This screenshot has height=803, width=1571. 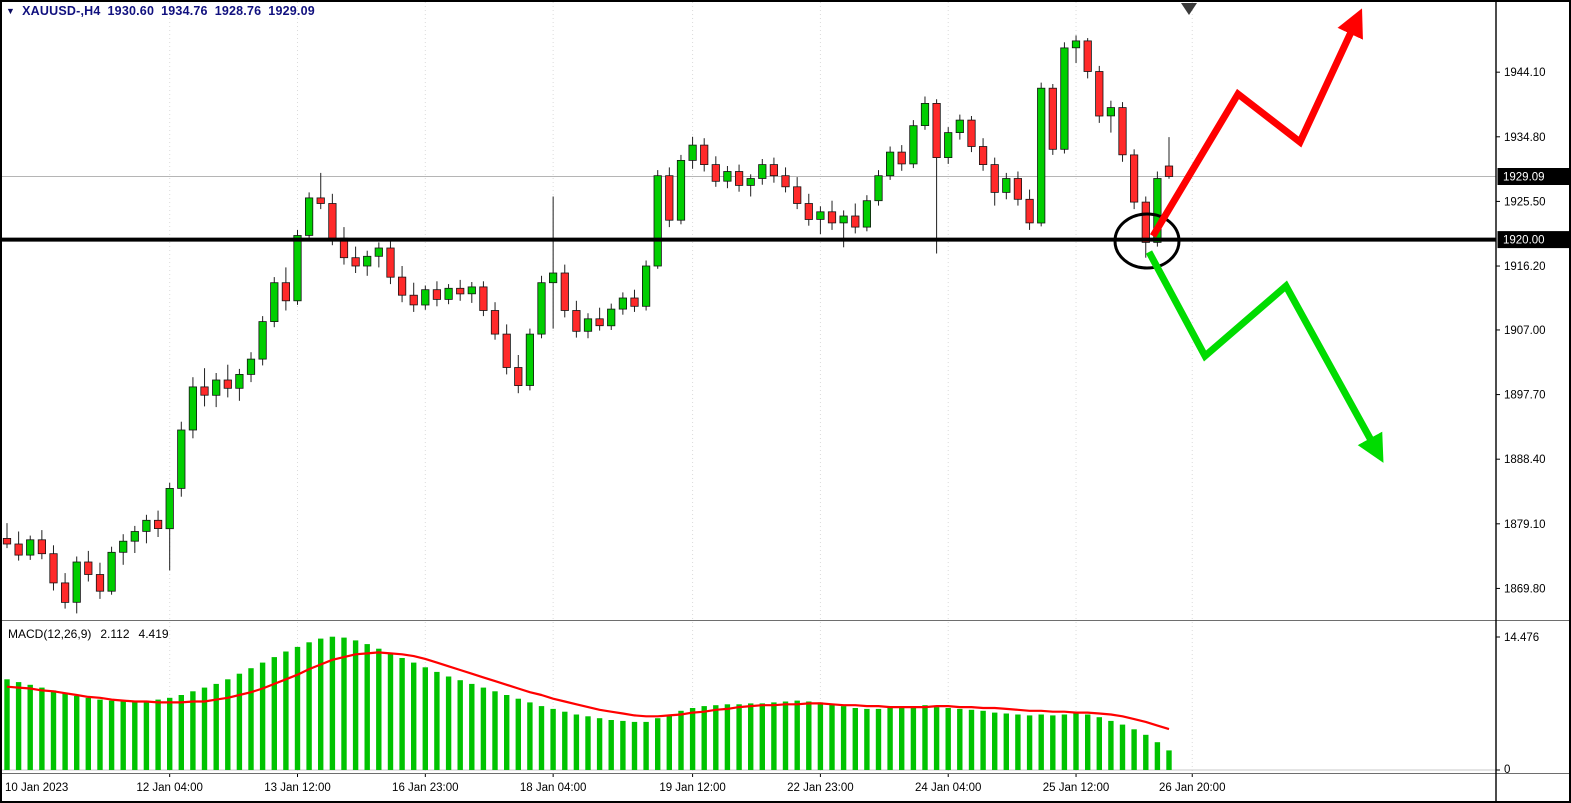 I want to click on low-value: 1928.76, so click(x=238, y=11).